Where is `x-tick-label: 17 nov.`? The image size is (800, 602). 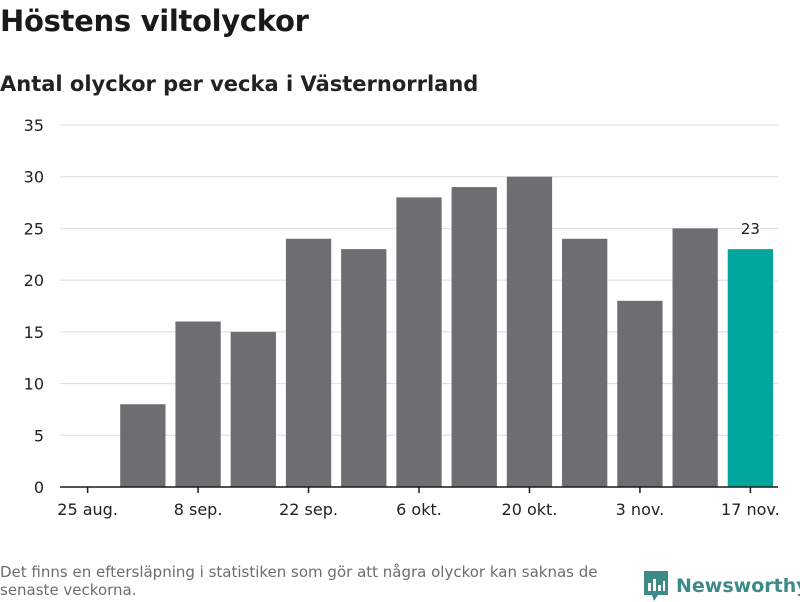
x-tick-label: 17 nov. is located at coordinates (750, 509).